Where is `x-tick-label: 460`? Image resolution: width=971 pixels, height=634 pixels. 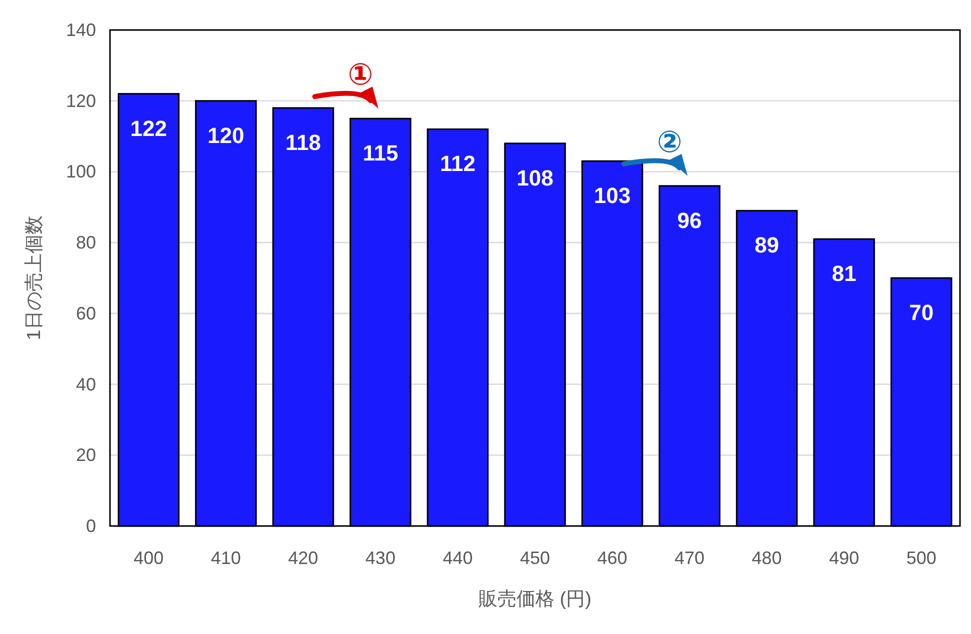 x-tick-label: 460 is located at coordinates (612, 558).